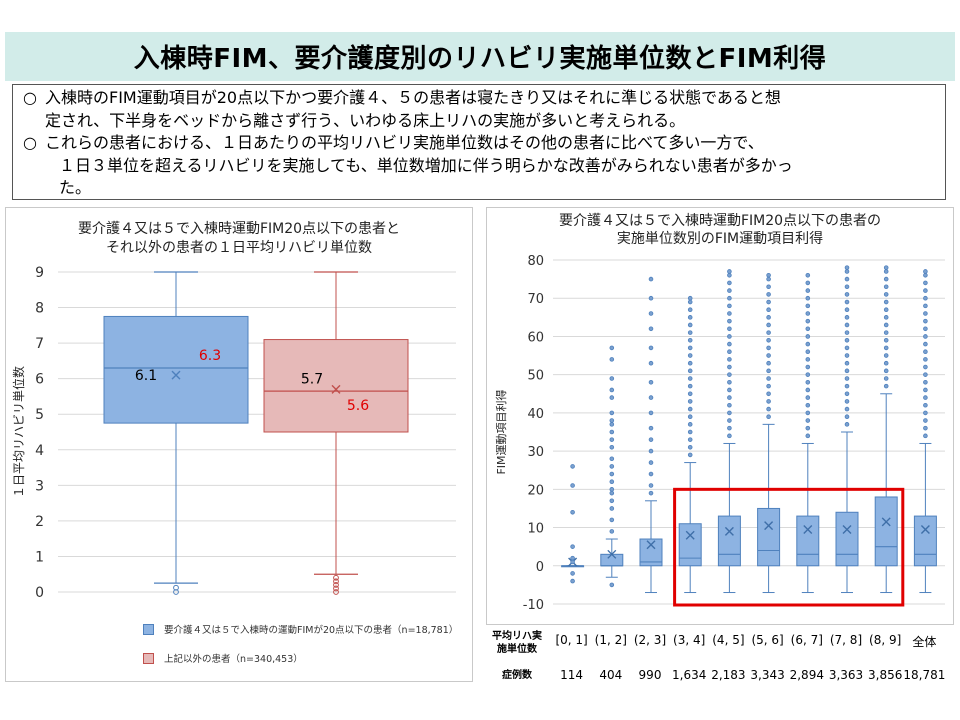 Image resolution: width=960 pixels, height=720 pixels. I want to click on note-text: た。, so click(75, 187).